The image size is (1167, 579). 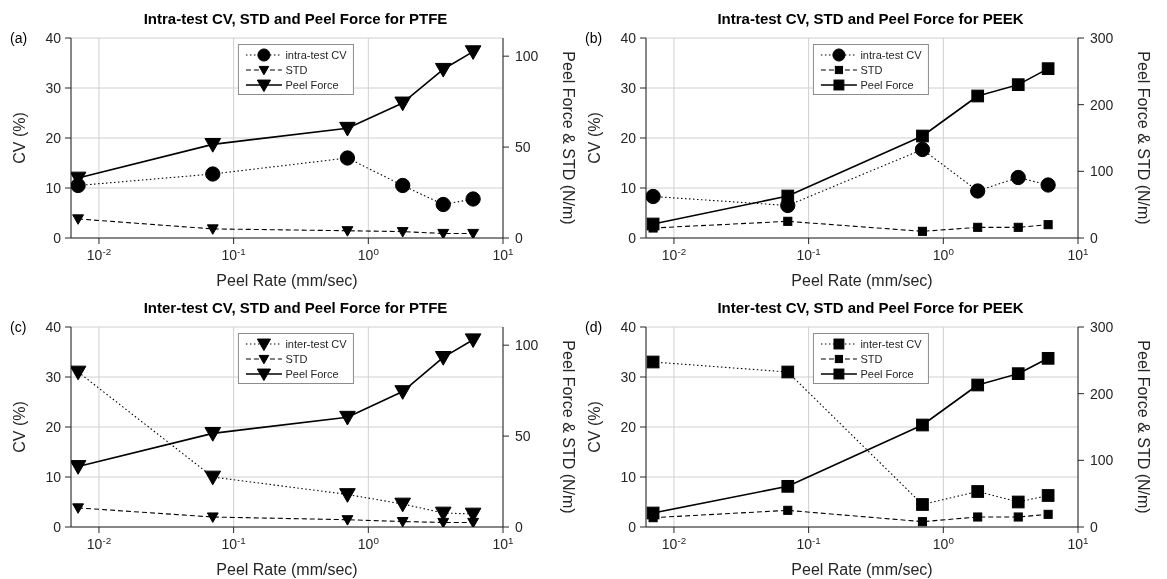 I want to click on text: (d), so click(x=594, y=327).